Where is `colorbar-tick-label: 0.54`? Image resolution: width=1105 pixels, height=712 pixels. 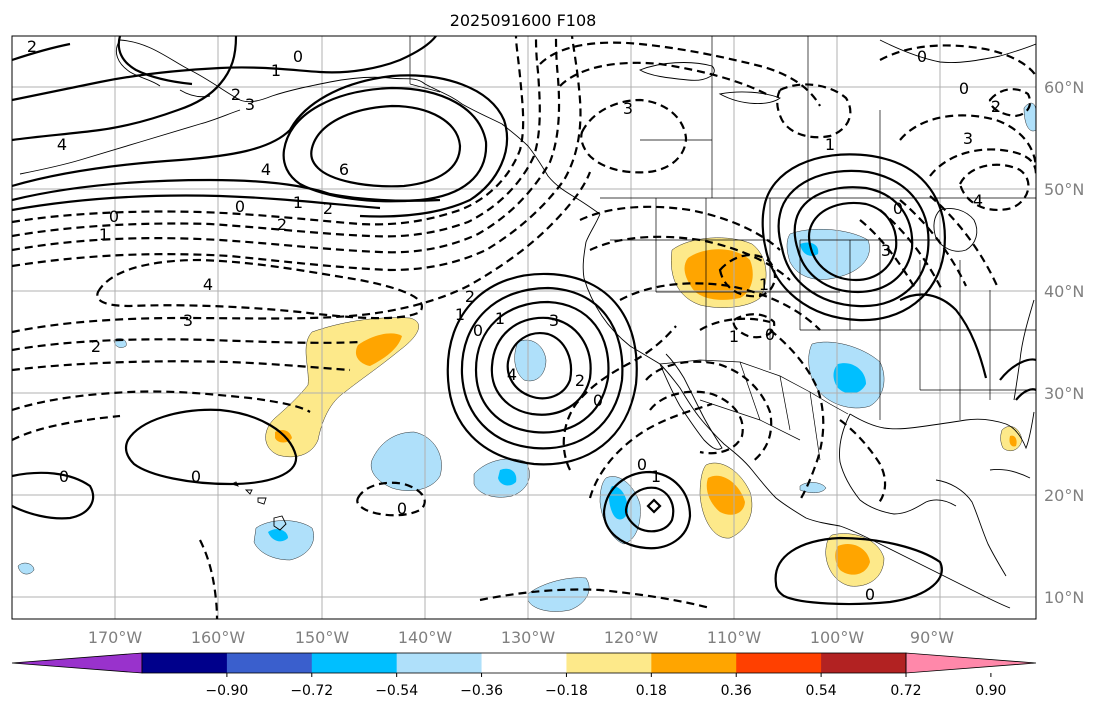 colorbar-tick-label: 0.54 is located at coordinates (821, 691).